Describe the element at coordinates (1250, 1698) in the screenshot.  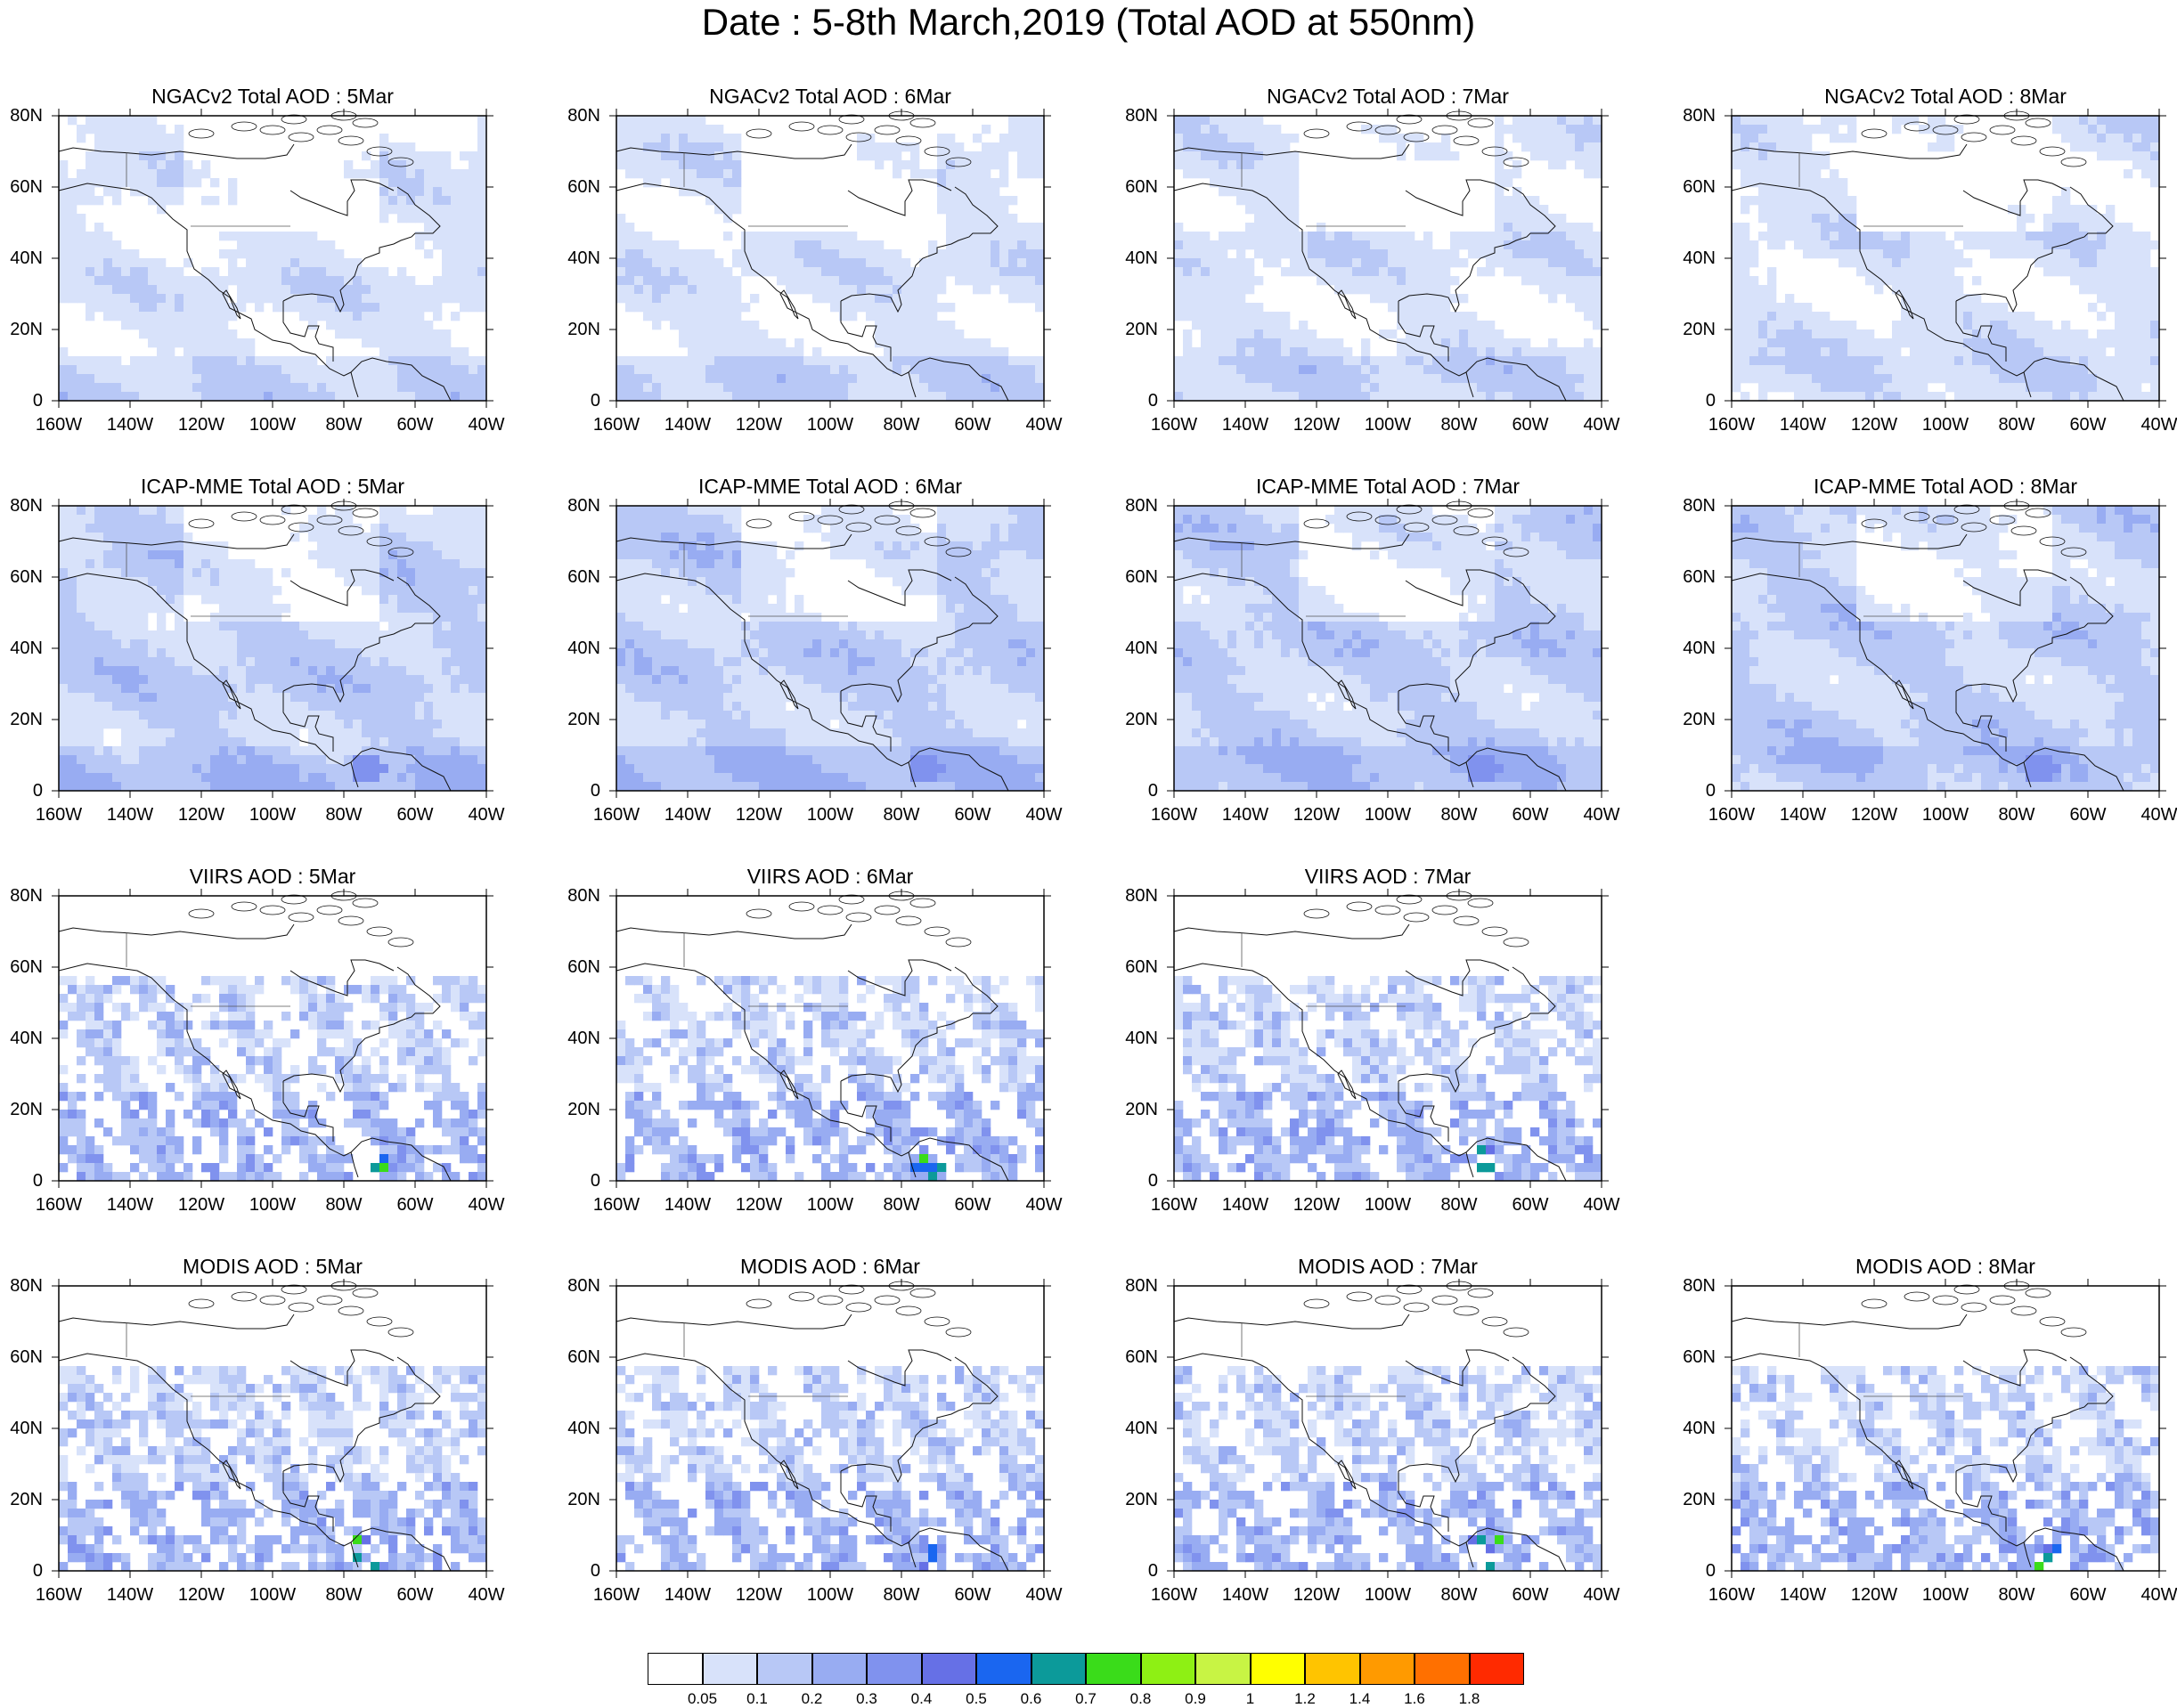
I see `colorbar-label: 1` at that location.